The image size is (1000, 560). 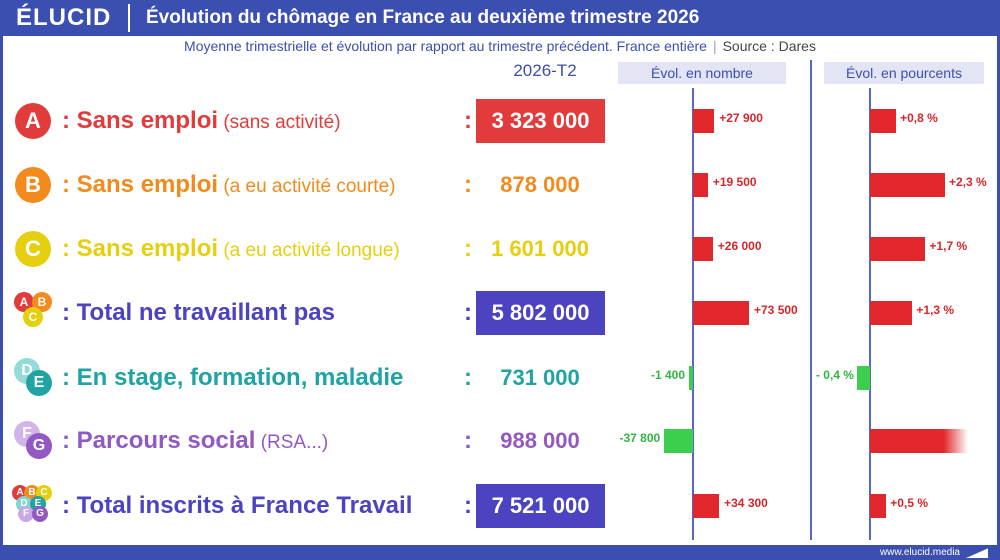 I want to click on row-label: : Total inscrits à France Travail, so click(x=237, y=506).